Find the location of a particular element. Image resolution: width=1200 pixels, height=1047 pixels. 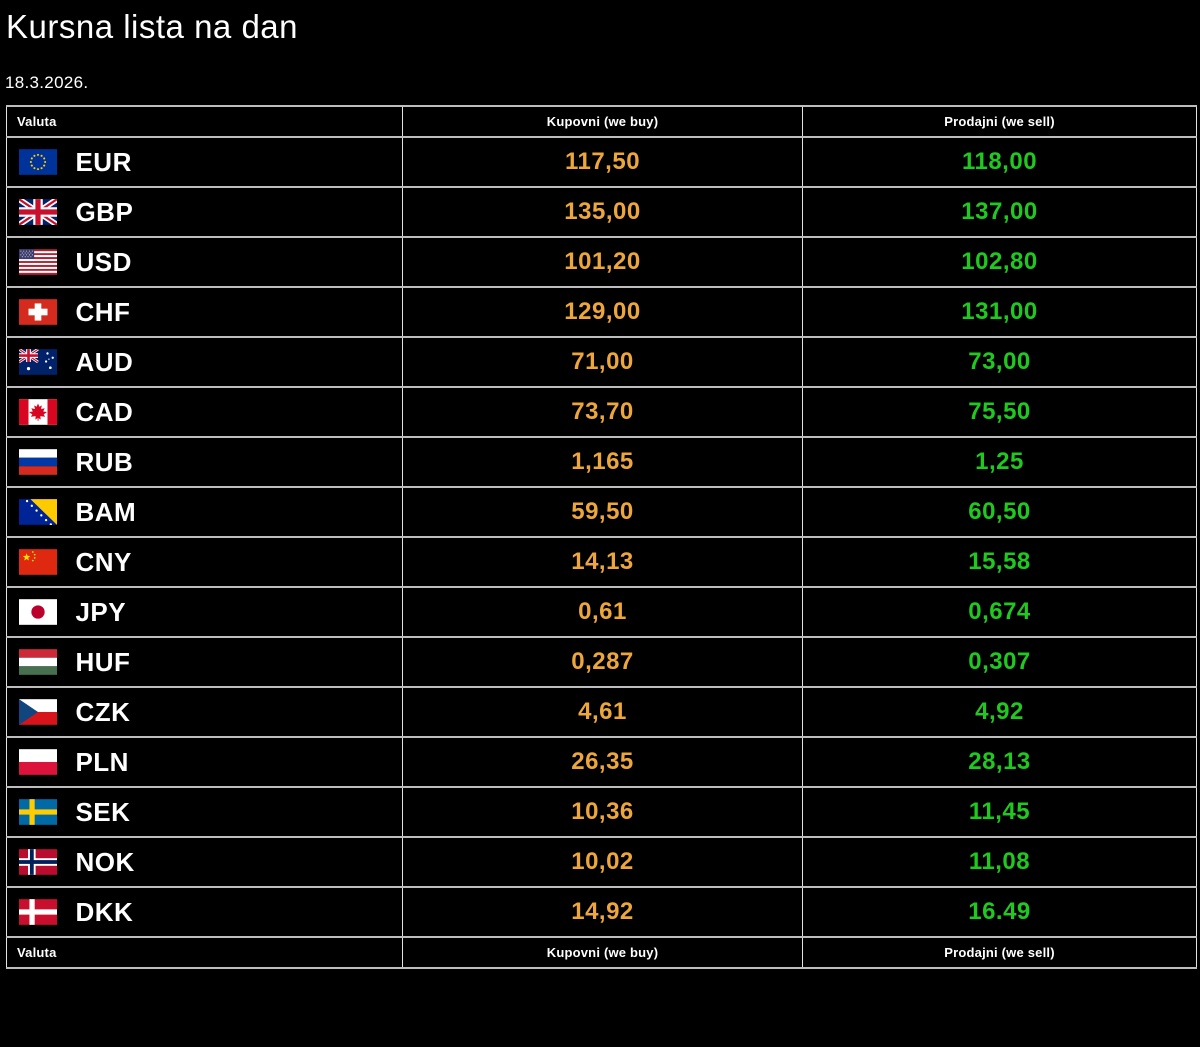

currency-code: PLN is located at coordinates (102, 761).